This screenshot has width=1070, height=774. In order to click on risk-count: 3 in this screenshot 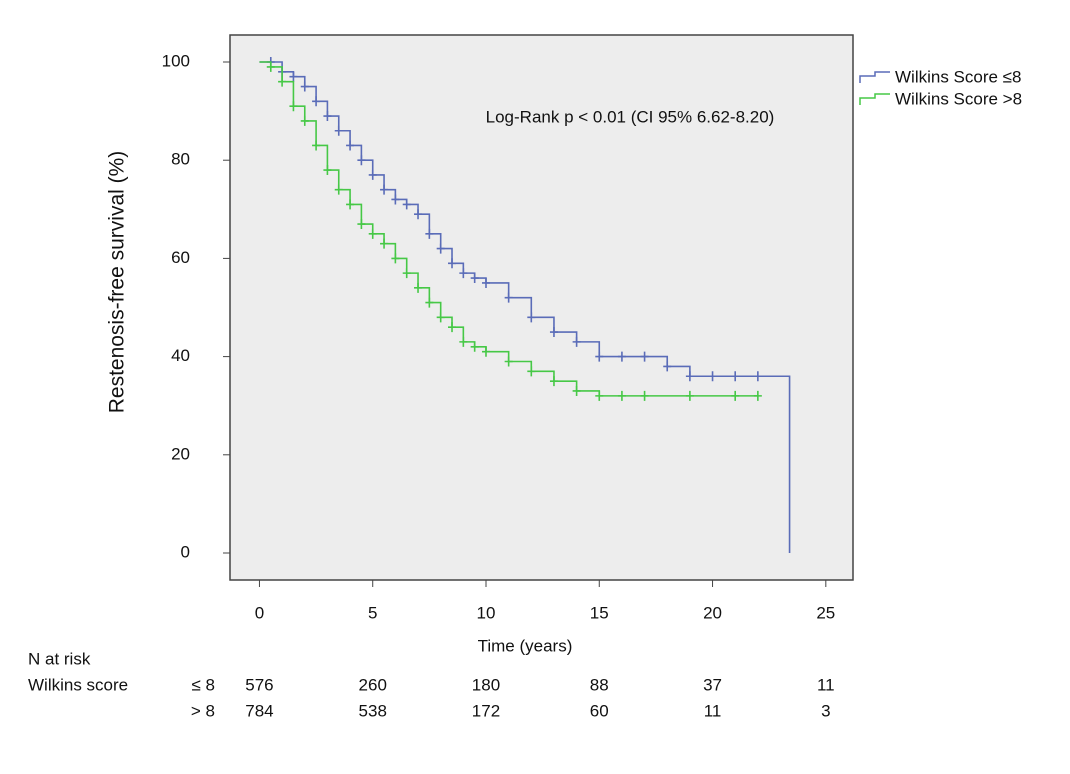, I will do `click(825, 710)`.